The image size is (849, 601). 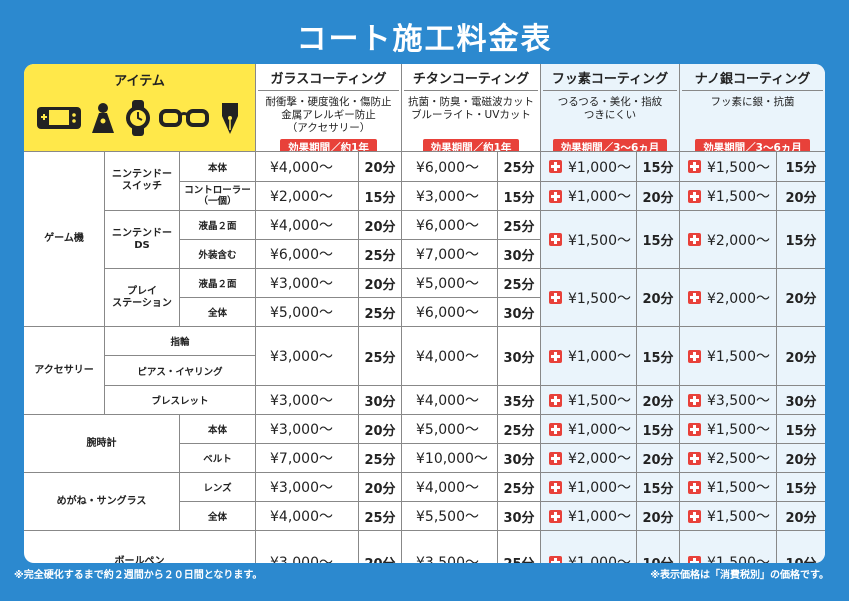 I want to click on item-ds: ニンテンドー DS, so click(x=142, y=240).